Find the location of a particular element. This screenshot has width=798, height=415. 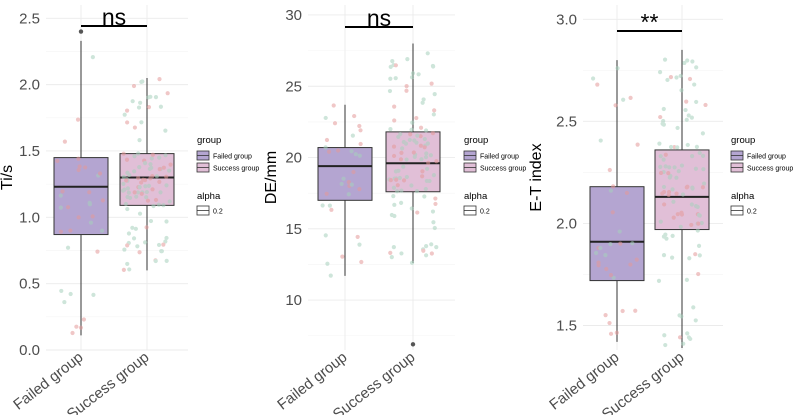

y-axis: 0.0 0.5 1.0 1.5 2.0 2.5 is located at coordinates (29, 184).